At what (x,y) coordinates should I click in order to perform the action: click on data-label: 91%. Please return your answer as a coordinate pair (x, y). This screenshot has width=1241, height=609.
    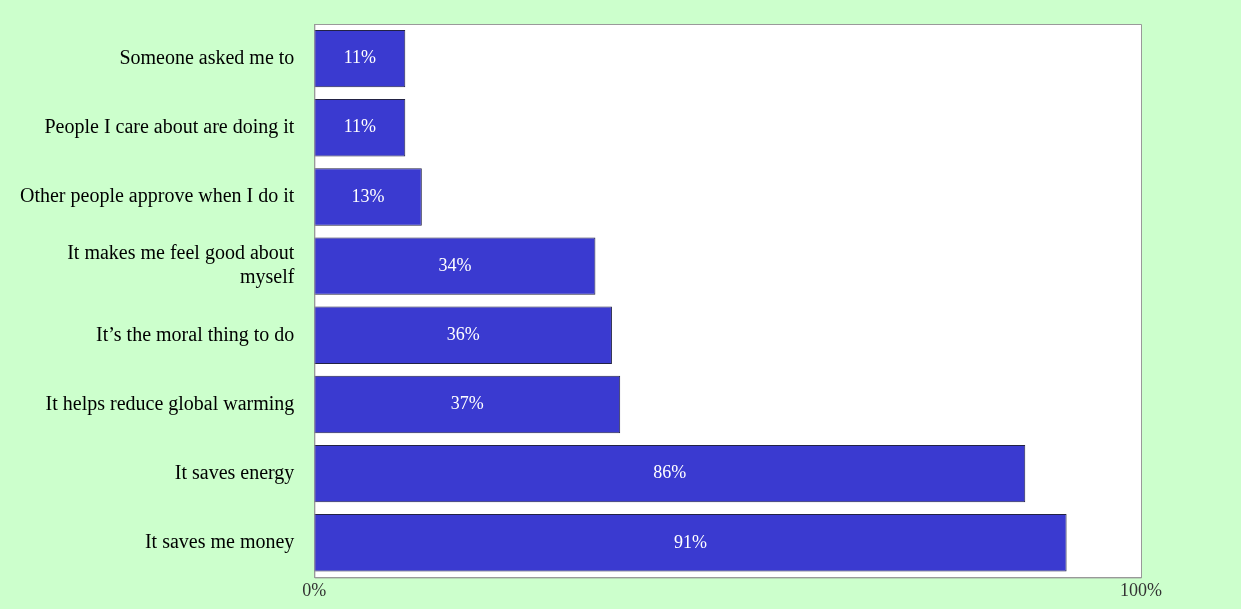
    Looking at the image, I should click on (690, 541).